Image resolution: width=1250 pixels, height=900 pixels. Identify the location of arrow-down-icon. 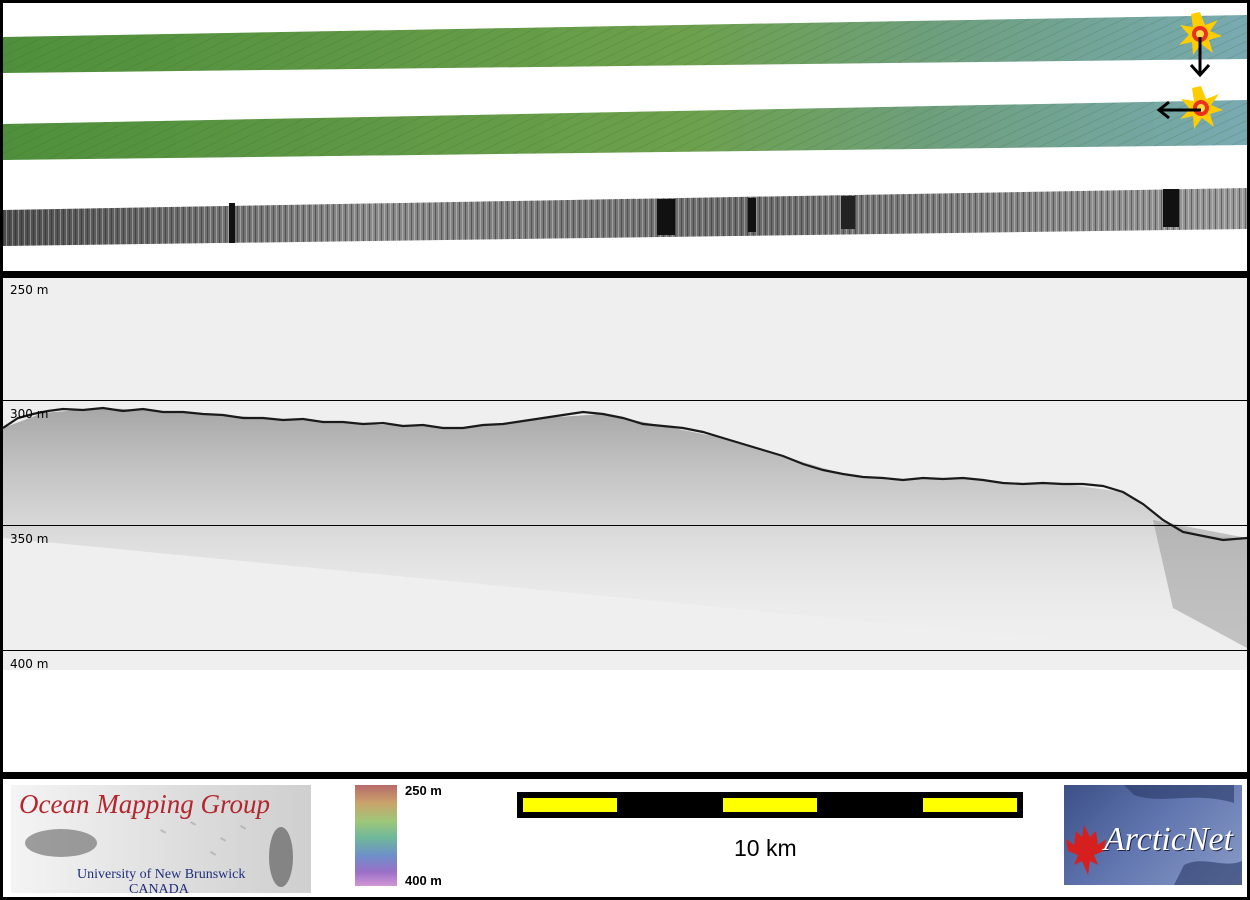
(1200, 57).